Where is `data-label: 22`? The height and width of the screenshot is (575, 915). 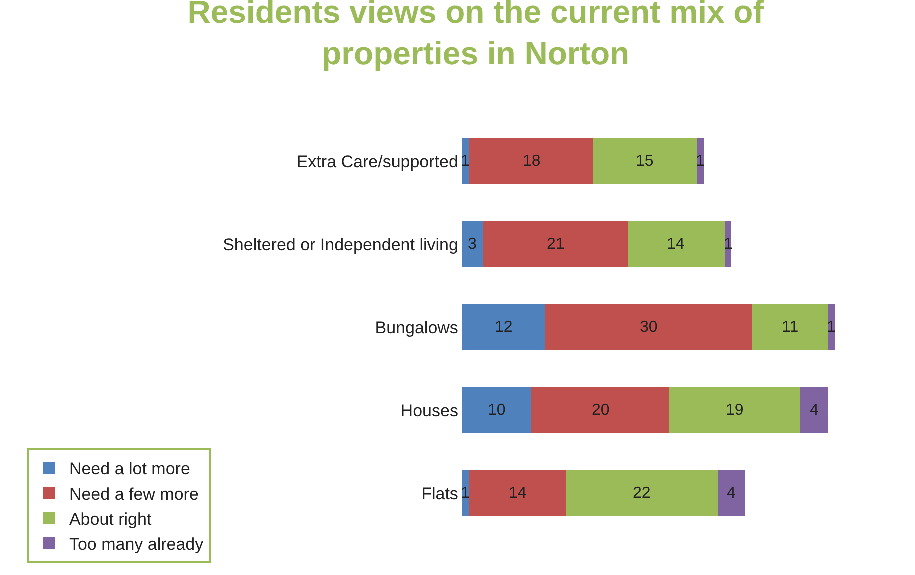 data-label: 22 is located at coordinates (642, 493).